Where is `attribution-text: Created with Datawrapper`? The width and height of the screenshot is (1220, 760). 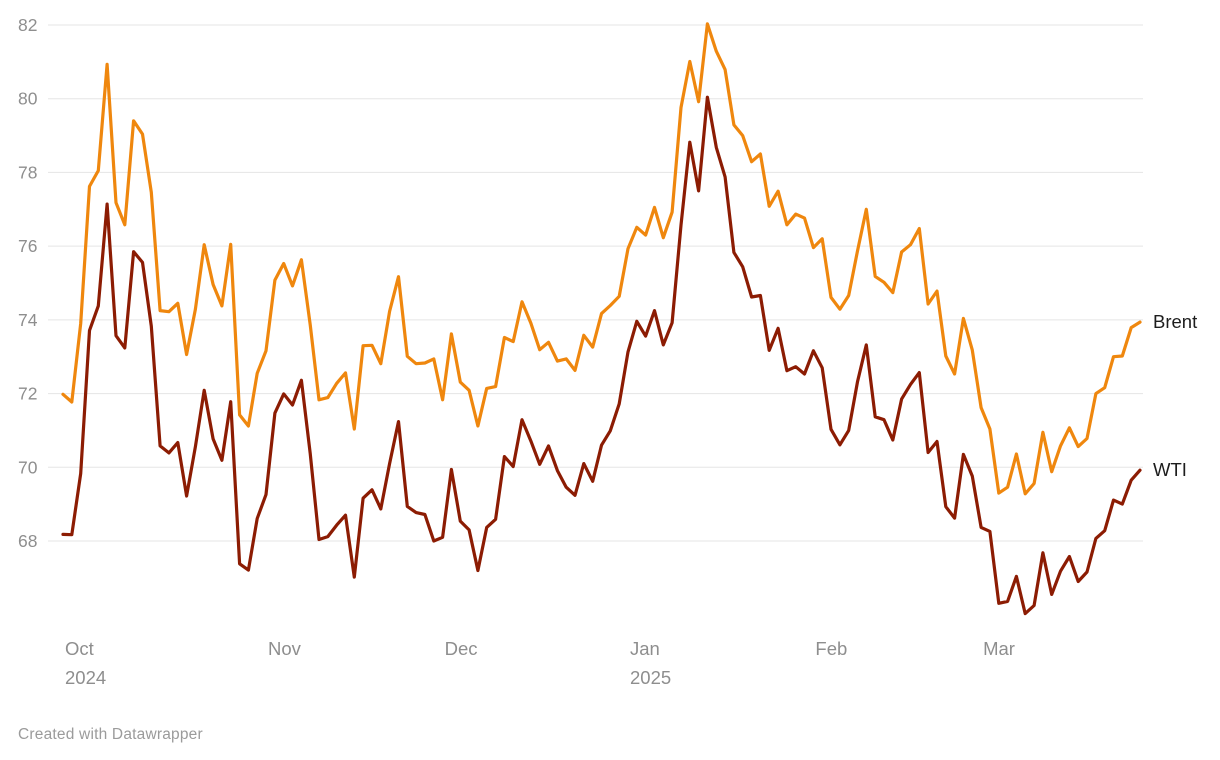 attribution-text: Created with Datawrapper is located at coordinates (110, 734).